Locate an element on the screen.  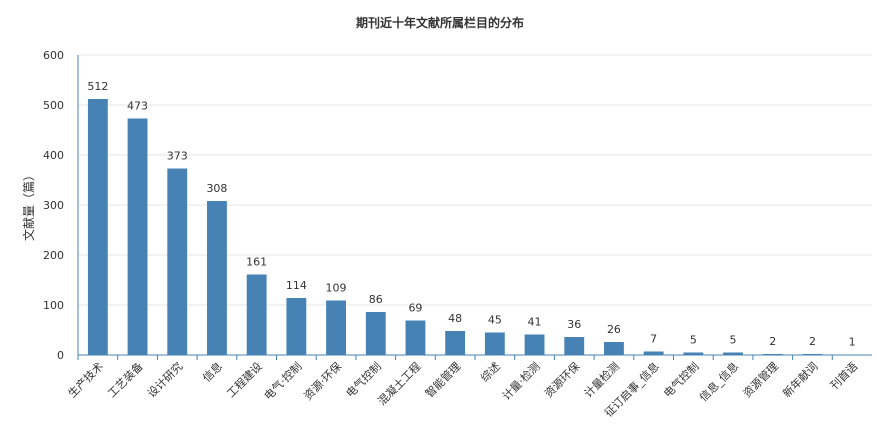
y-tick-label: 300 is located at coordinates (53, 205).